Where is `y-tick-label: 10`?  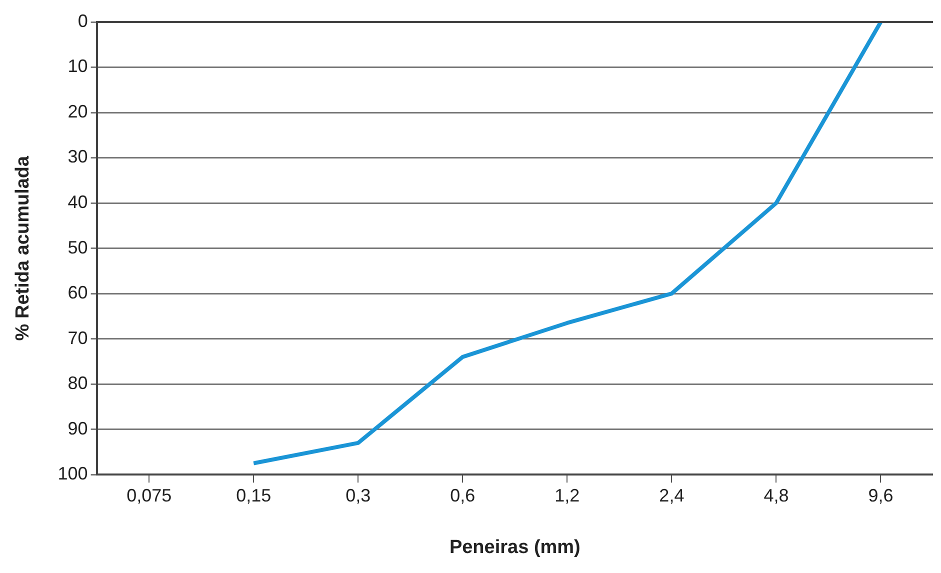
y-tick-label: 10 is located at coordinates (78, 66).